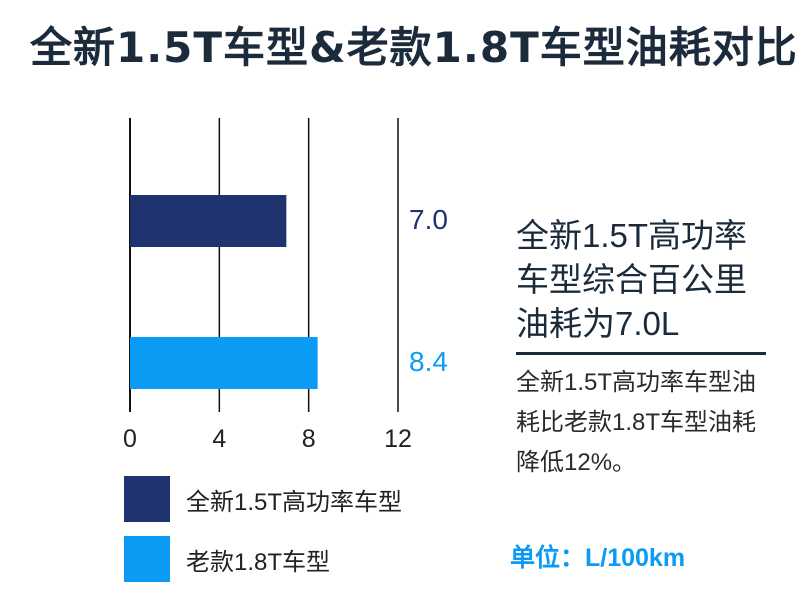 Image resolution: width=800 pixels, height=600 pixels. What do you see at coordinates (414, 47) in the screenshot?
I see `chart-title: 全新1.5T车型&老款1.8T车型油耗对比` at bounding box center [414, 47].